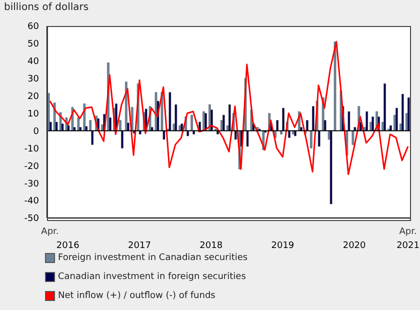  Describe the element at coordinates (32, 219) in the screenshot. I see `y-tick-label: -50` at that location.